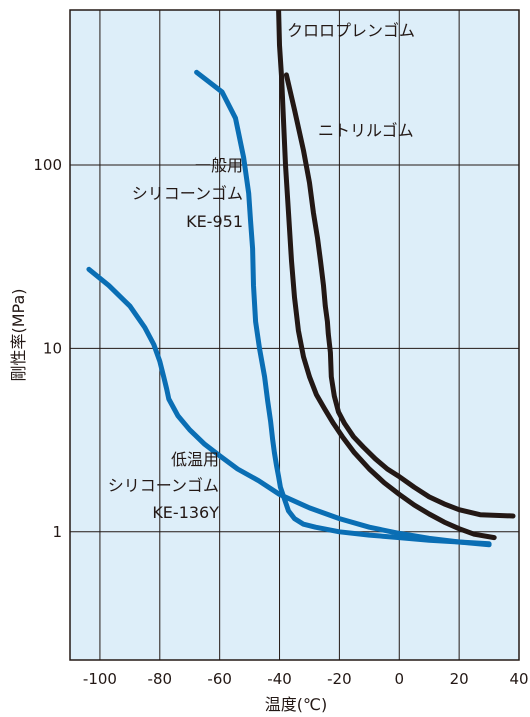  What do you see at coordinates (47, 165) in the screenshot?
I see `y-tick-label: 100` at bounding box center [47, 165].